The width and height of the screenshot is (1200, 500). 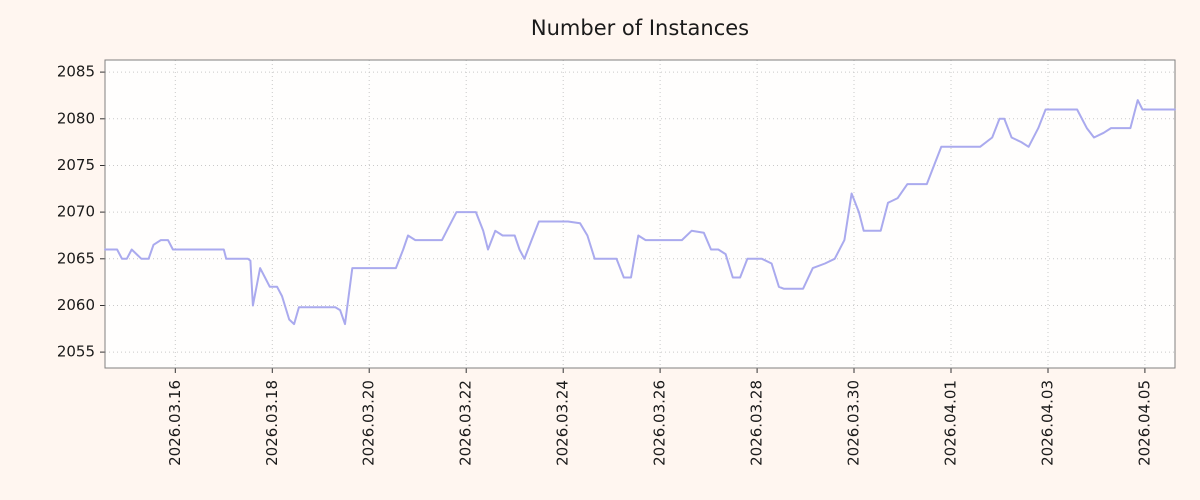 What do you see at coordinates (640, 28) in the screenshot?
I see `chart-title: Number of Instances` at bounding box center [640, 28].